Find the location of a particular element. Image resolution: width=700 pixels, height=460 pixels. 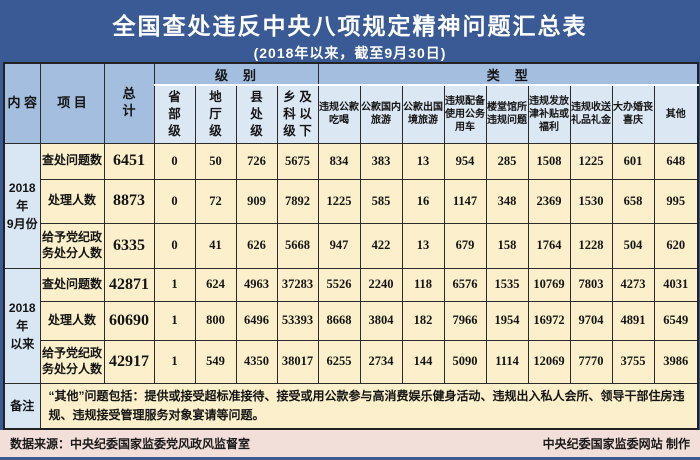

data-cell: 3755 is located at coordinates (633, 361).